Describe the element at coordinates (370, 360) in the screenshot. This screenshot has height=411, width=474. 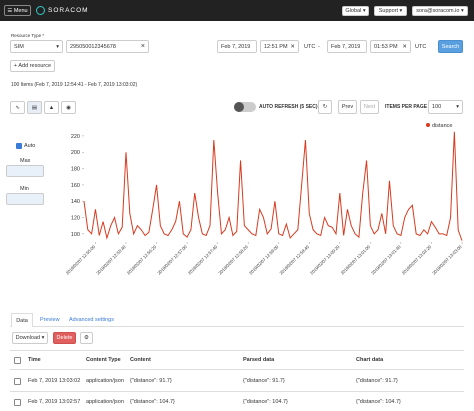
I see `column-header: Chart data` at that location.